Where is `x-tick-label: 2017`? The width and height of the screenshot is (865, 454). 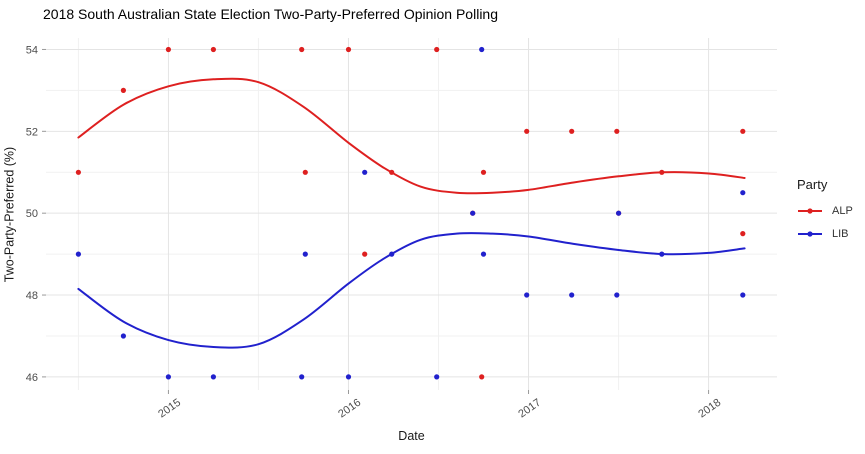
x-tick-label: 2017 is located at coordinates (529, 409).